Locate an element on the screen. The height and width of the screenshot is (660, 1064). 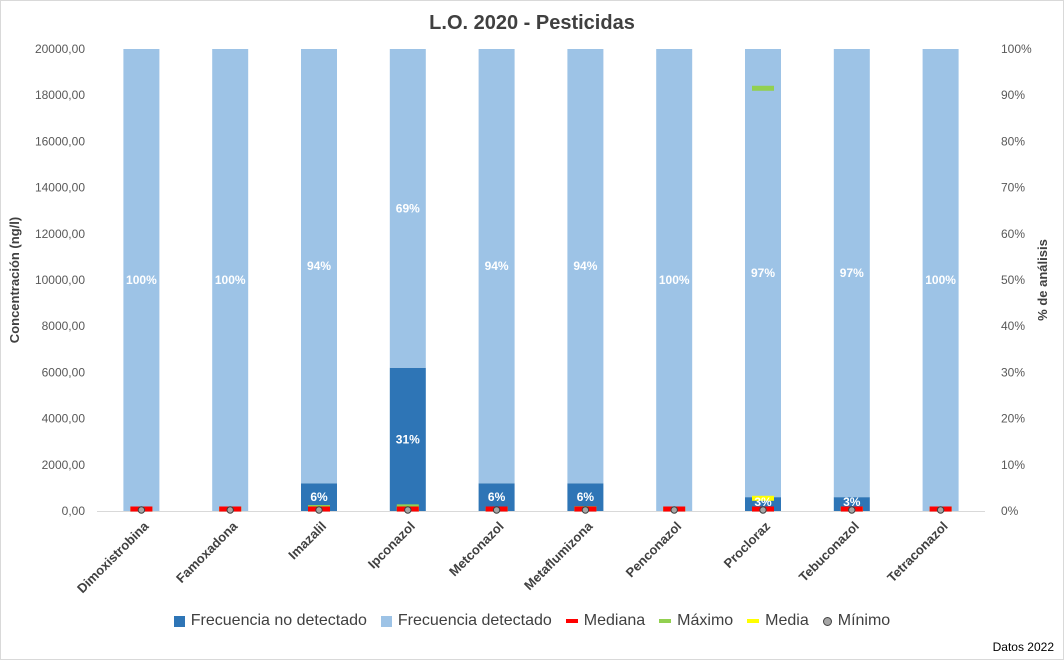
y-tick-label: 14000,00 is located at coordinates (60, 188).